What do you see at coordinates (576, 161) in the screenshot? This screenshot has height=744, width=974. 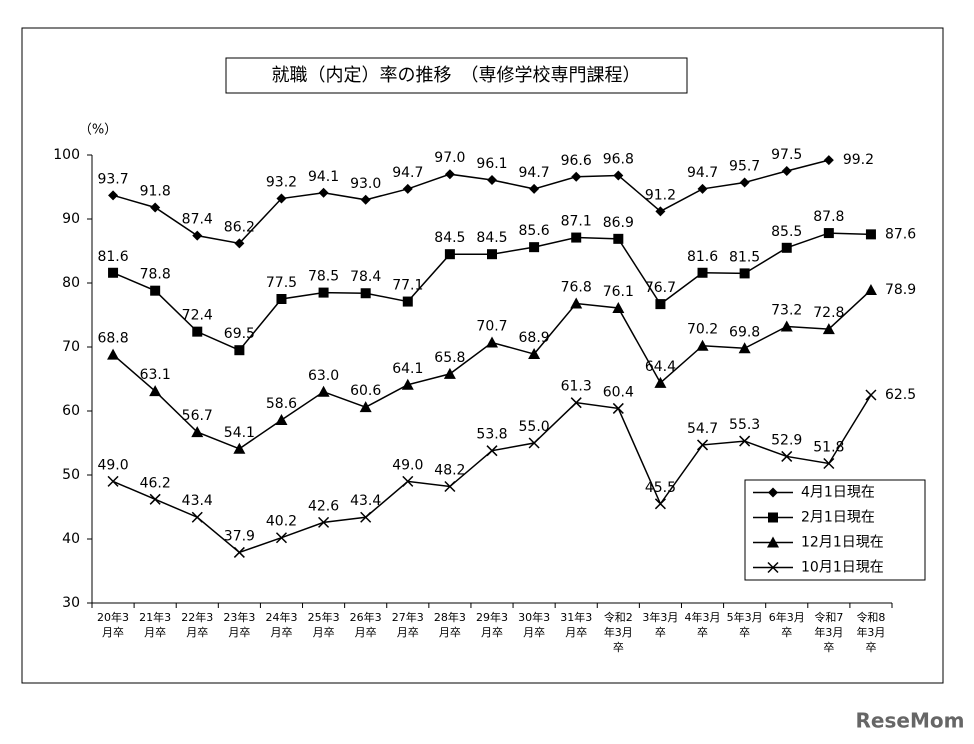 I see `value-label: 96.6` at bounding box center [576, 161].